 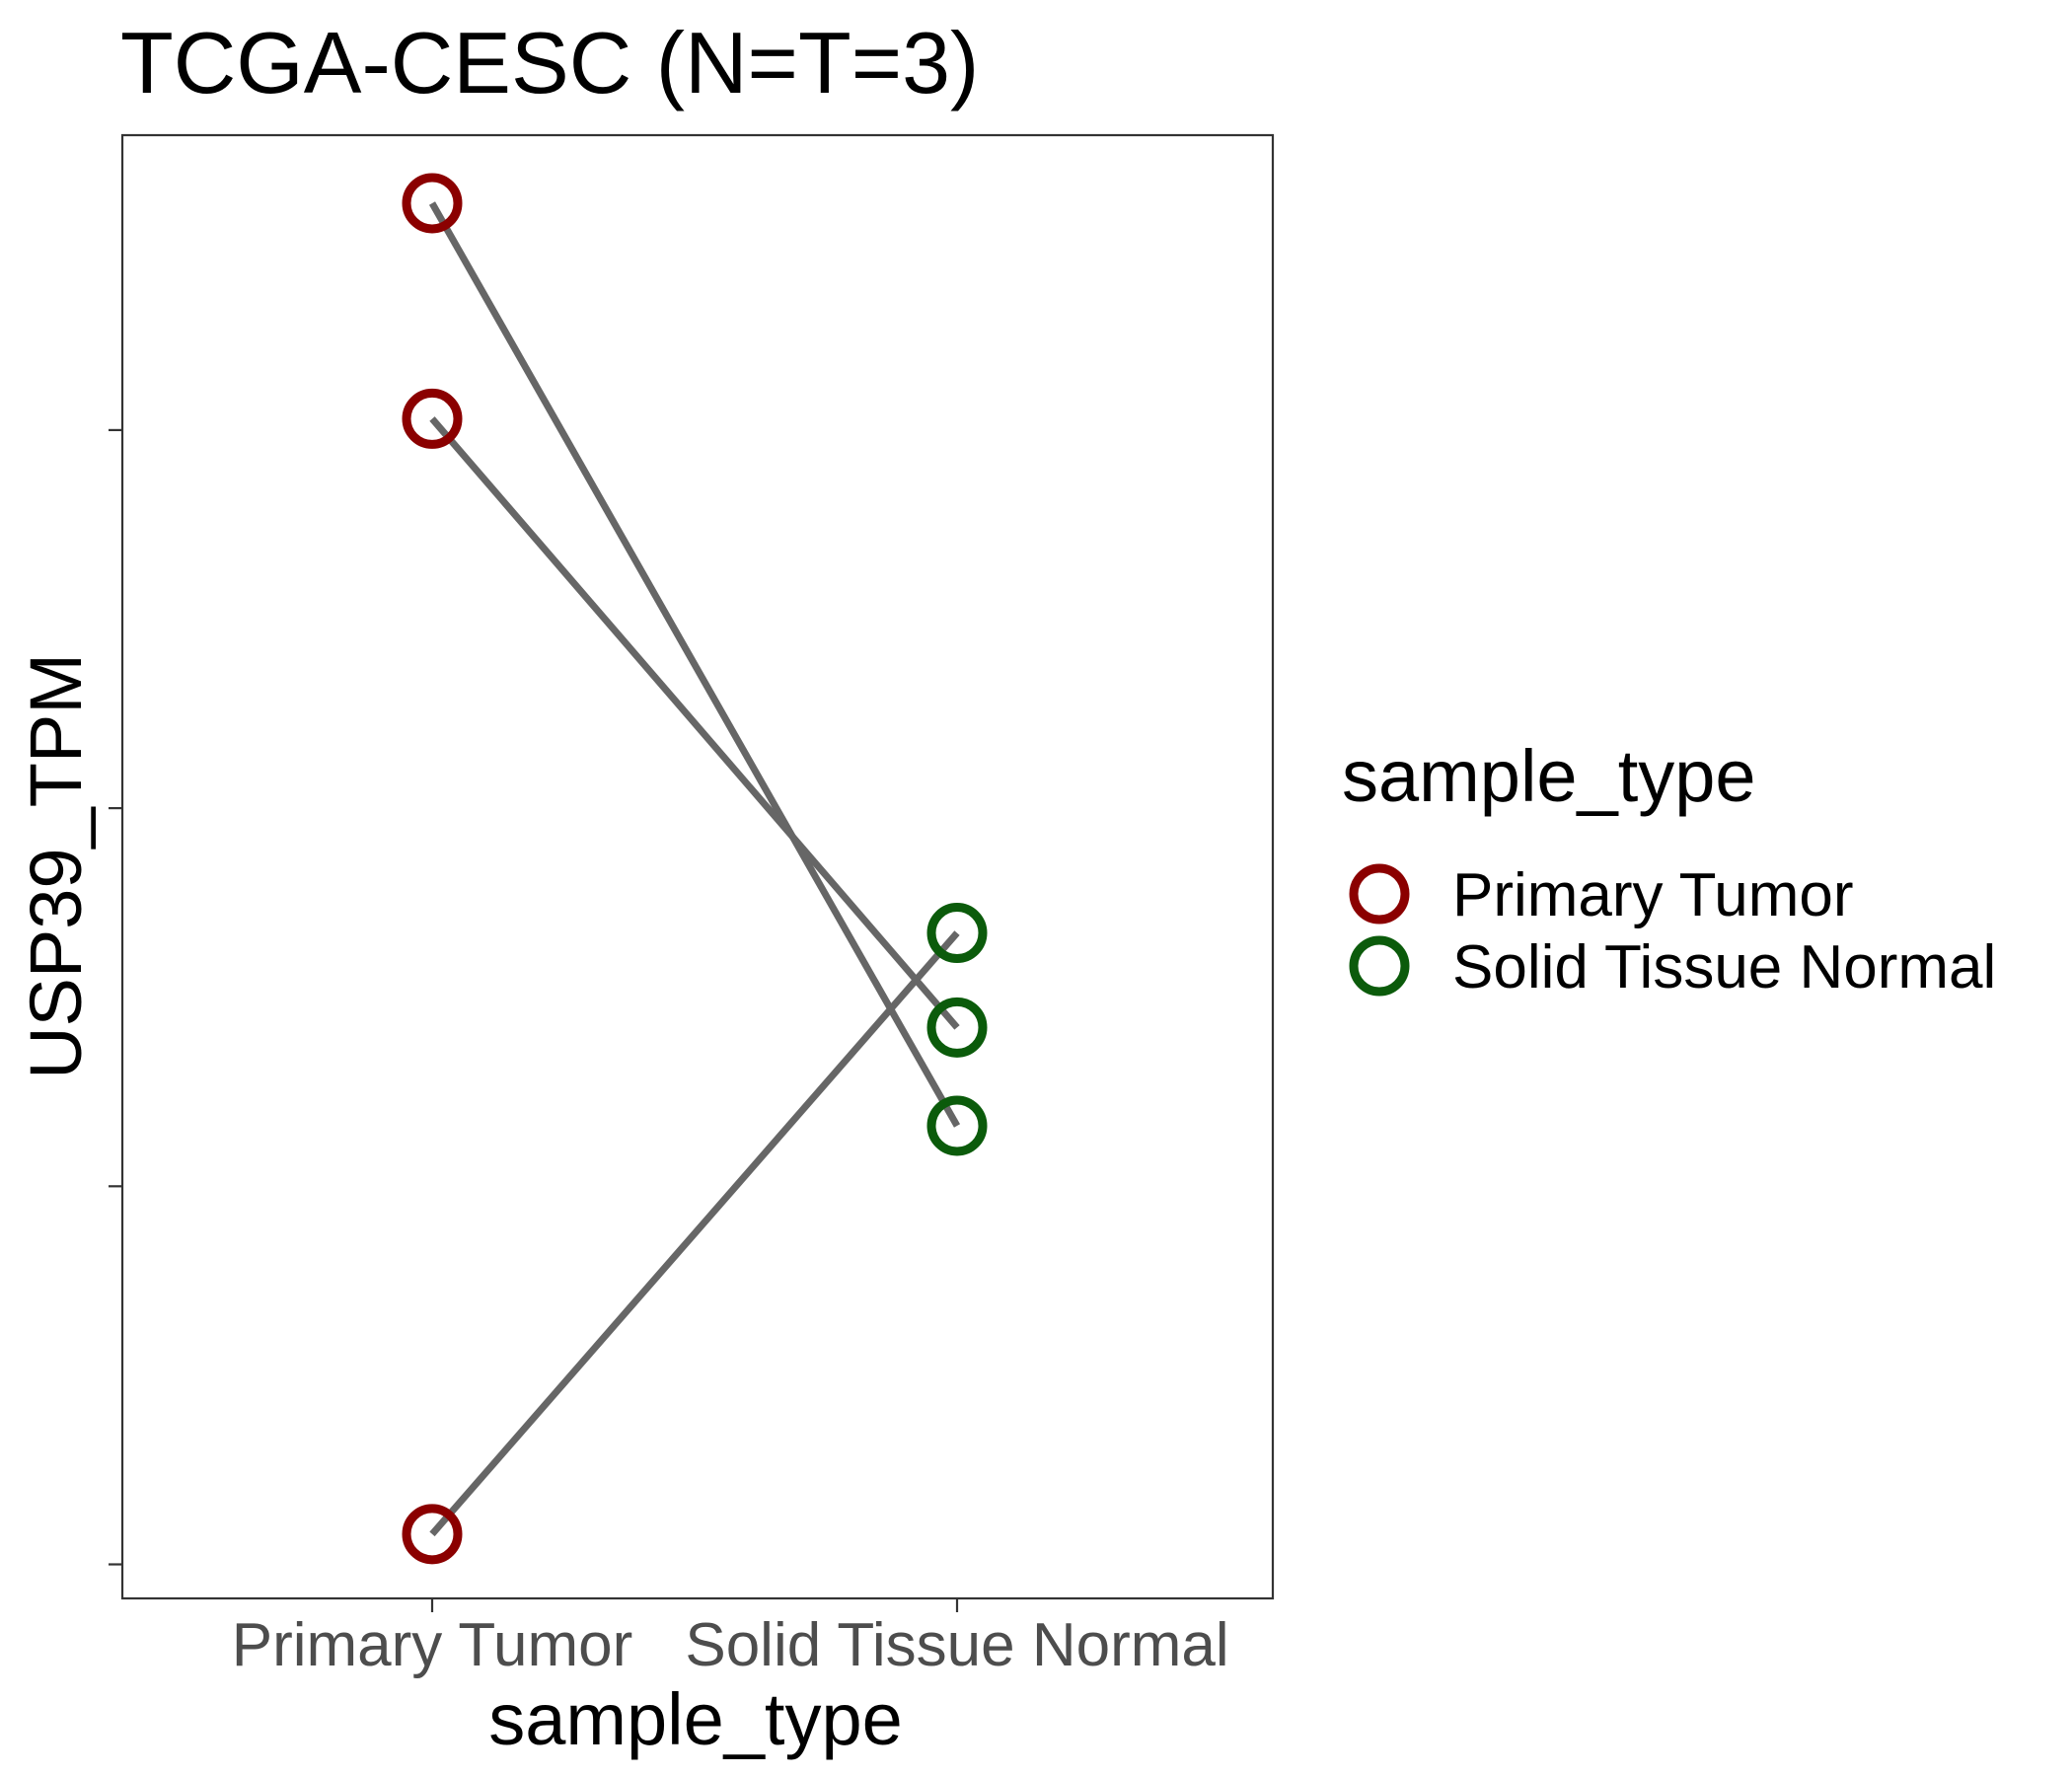 What do you see at coordinates (56, 866) in the screenshot?
I see `y-axis-title: USP39_TPM` at bounding box center [56, 866].